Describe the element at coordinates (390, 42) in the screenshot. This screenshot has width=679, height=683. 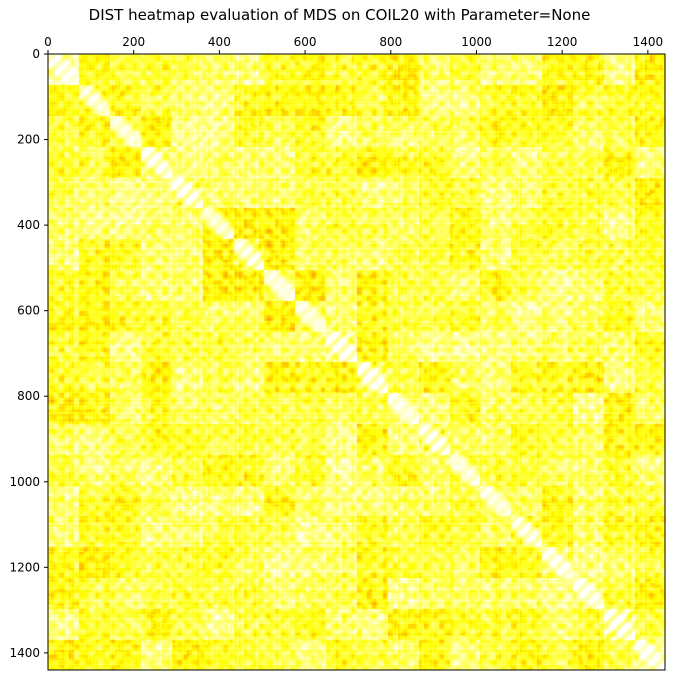
I see `x-tick-label: 800` at that location.